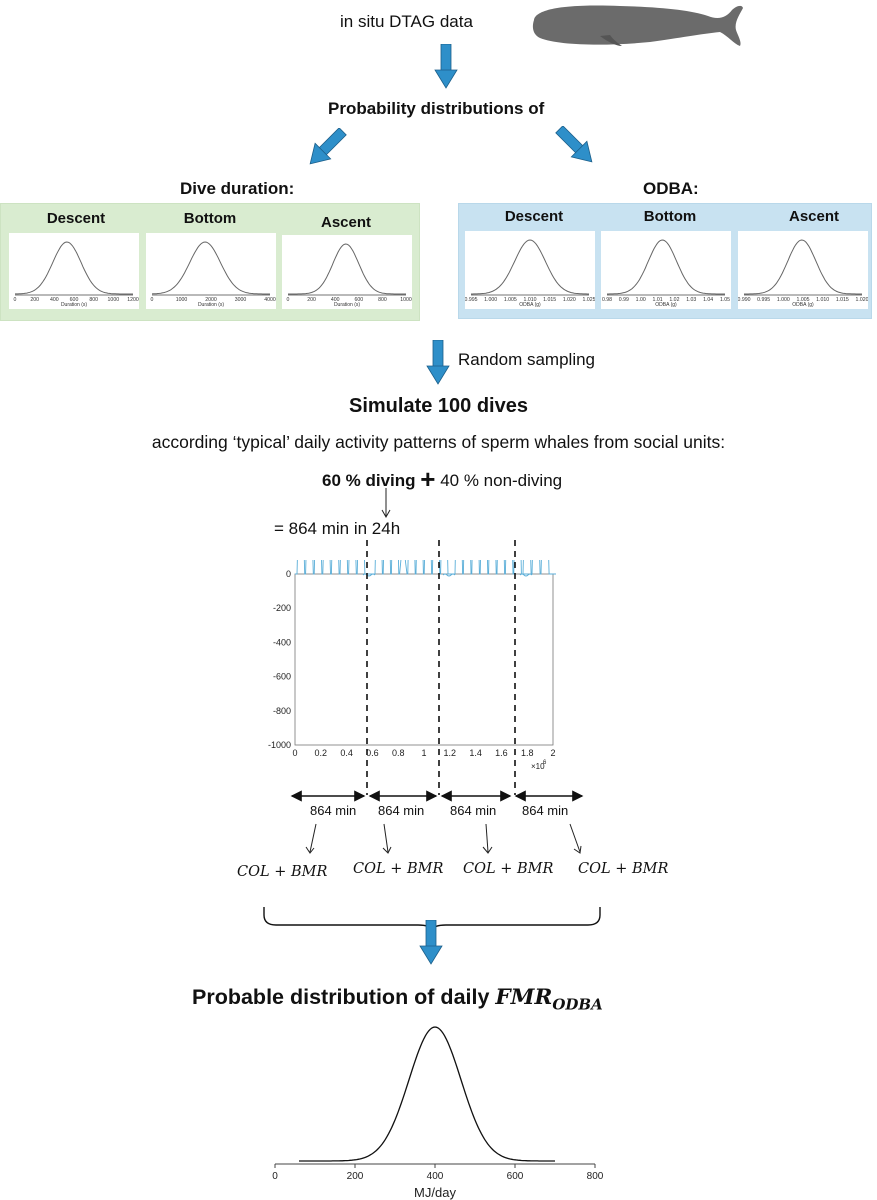 The height and width of the screenshot is (1200, 877). I want to click on dive-bottom-chart: 0 1000 2000 3000 4000 Duration (s), so click(211, 271).